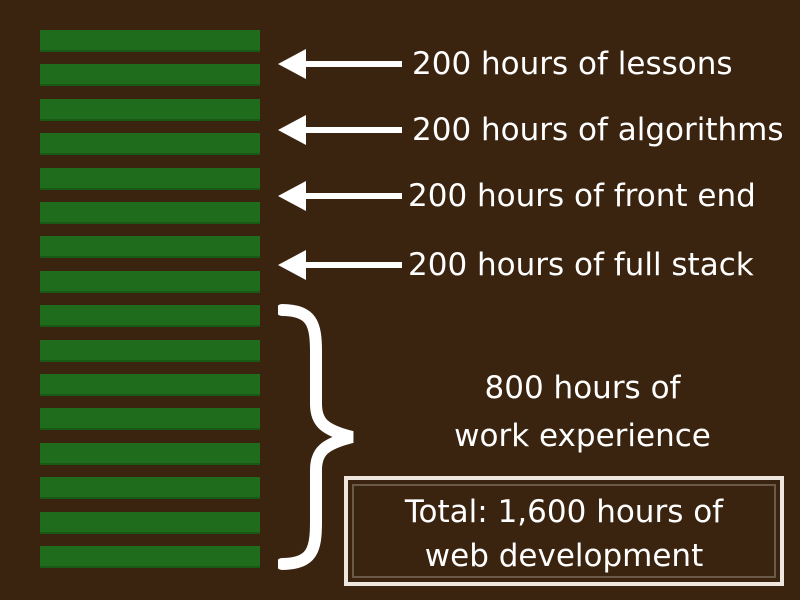 This screenshot has height=600, width=800. I want to click on front-end-label: 200 hours of front end, so click(582, 196).